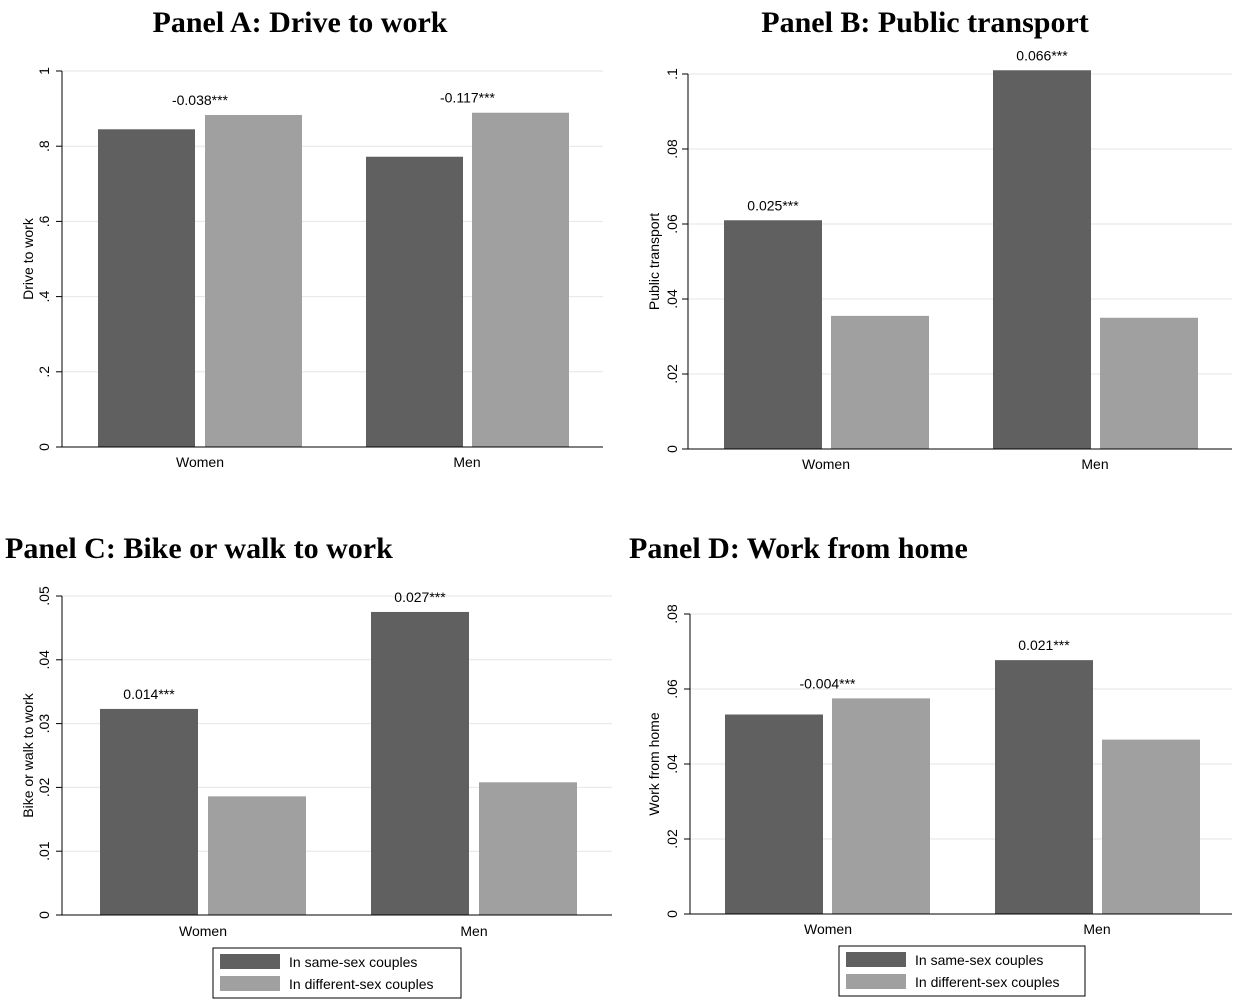 The width and height of the screenshot is (1233, 1001). I want to click on panel-title: Panel C: Bike or walk to work, so click(199, 548).